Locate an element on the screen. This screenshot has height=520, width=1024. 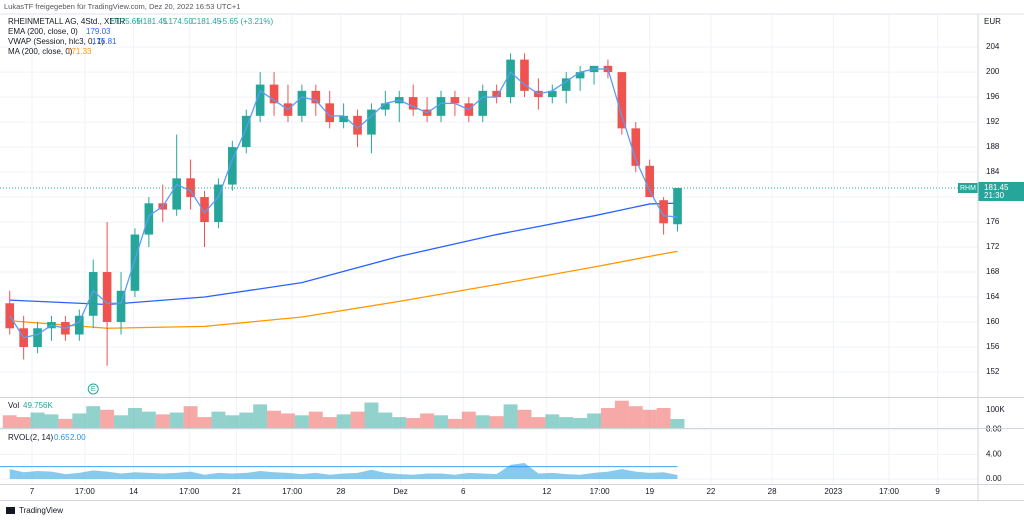
y-tick-label: 160 is located at coordinates (993, 321).